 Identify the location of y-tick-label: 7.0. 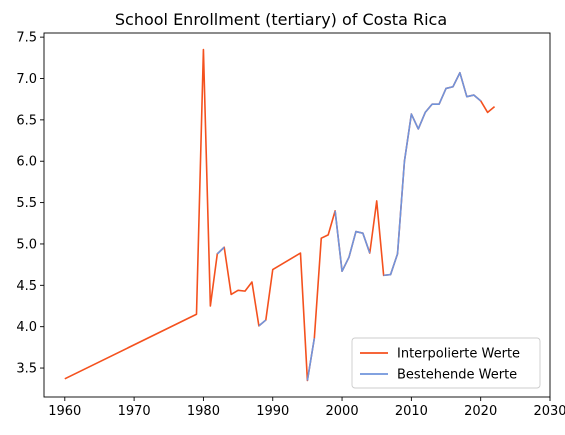
(26, 79).